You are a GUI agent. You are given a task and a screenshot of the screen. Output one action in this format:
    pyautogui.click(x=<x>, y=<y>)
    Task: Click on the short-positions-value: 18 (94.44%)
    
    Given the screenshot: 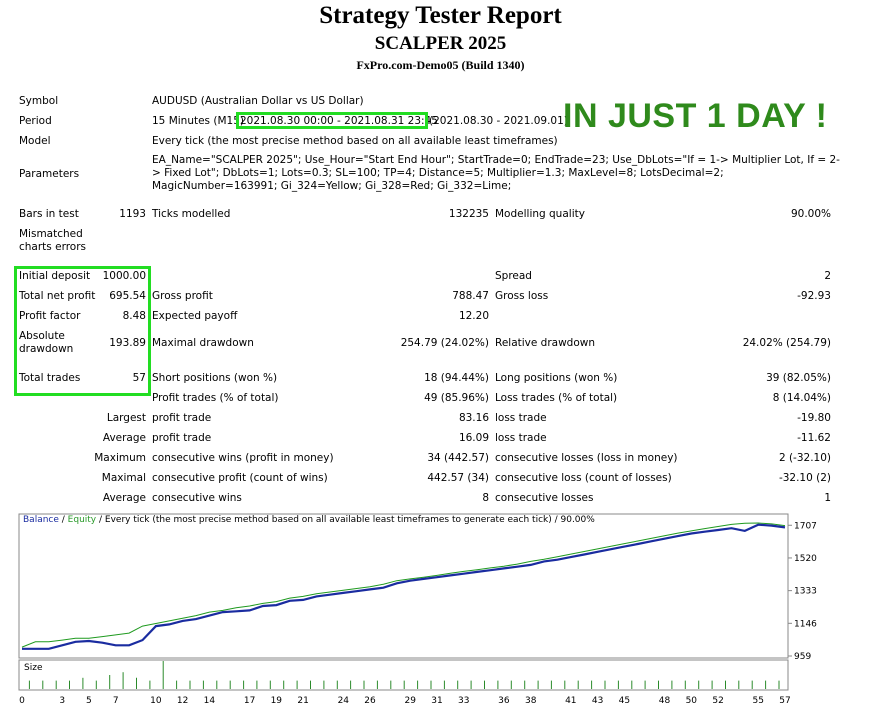 What is the action you would take?
    pyautogui.click(x=456, y=378)
    